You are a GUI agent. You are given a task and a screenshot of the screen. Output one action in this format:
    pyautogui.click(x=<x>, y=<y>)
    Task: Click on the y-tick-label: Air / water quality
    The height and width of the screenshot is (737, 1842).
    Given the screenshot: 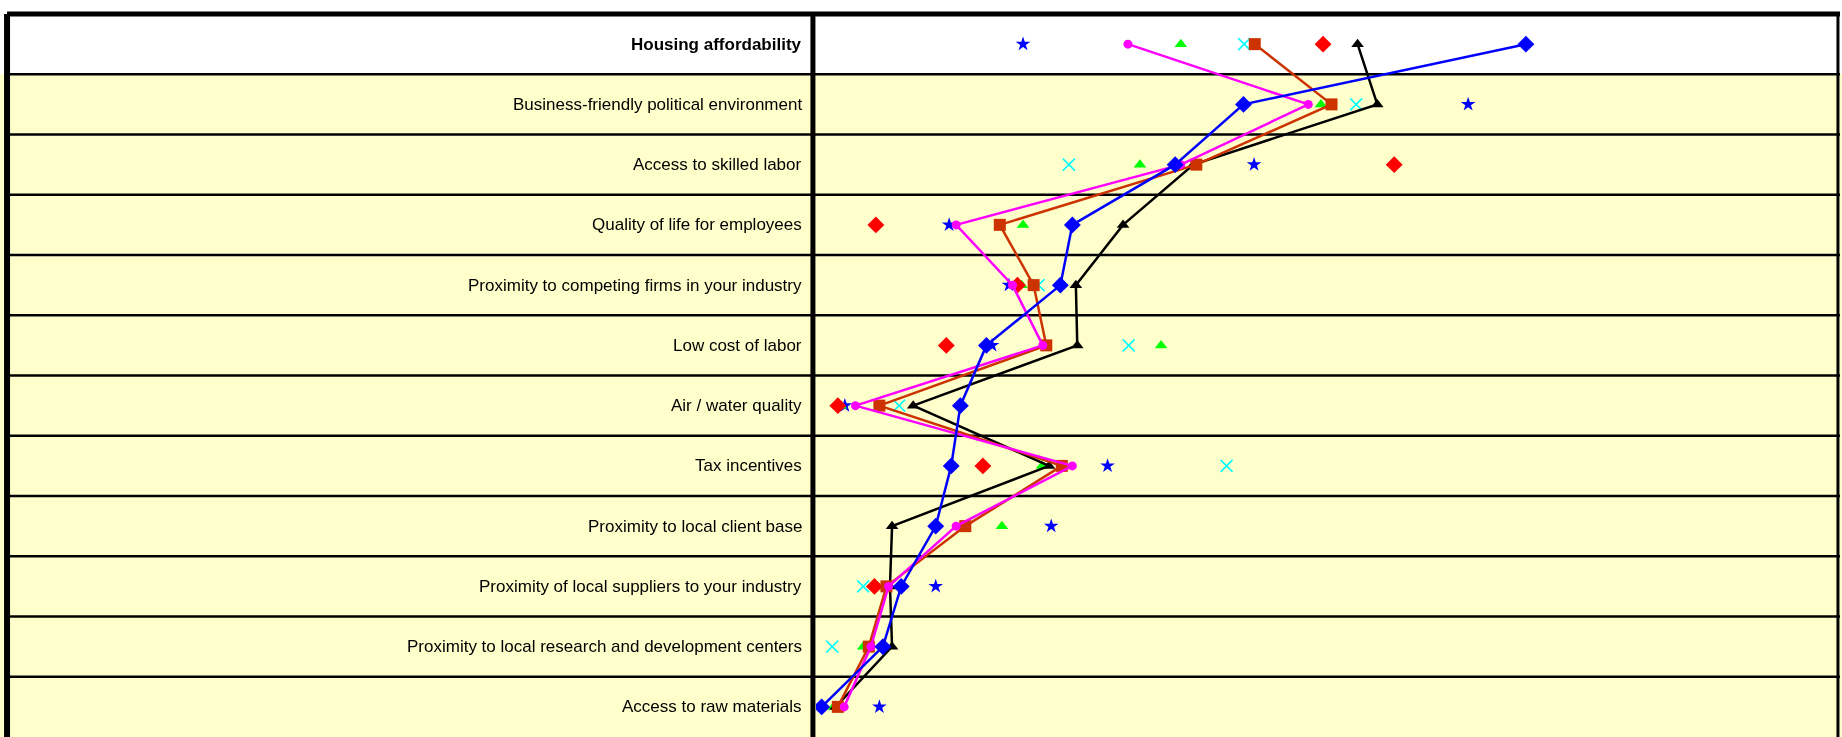 What is the action you would take?
    pyautogui.click(x=736, y=405)
    